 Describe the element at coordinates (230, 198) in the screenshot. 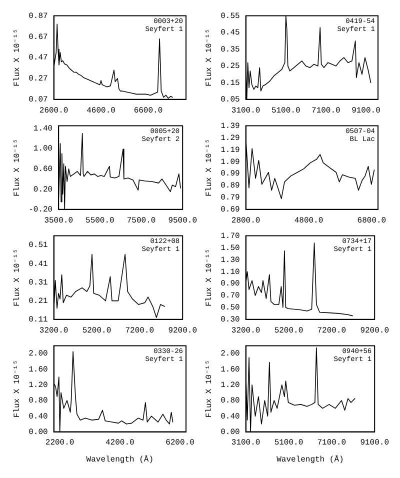

I see `y-tick-label: 0.79` at that location.